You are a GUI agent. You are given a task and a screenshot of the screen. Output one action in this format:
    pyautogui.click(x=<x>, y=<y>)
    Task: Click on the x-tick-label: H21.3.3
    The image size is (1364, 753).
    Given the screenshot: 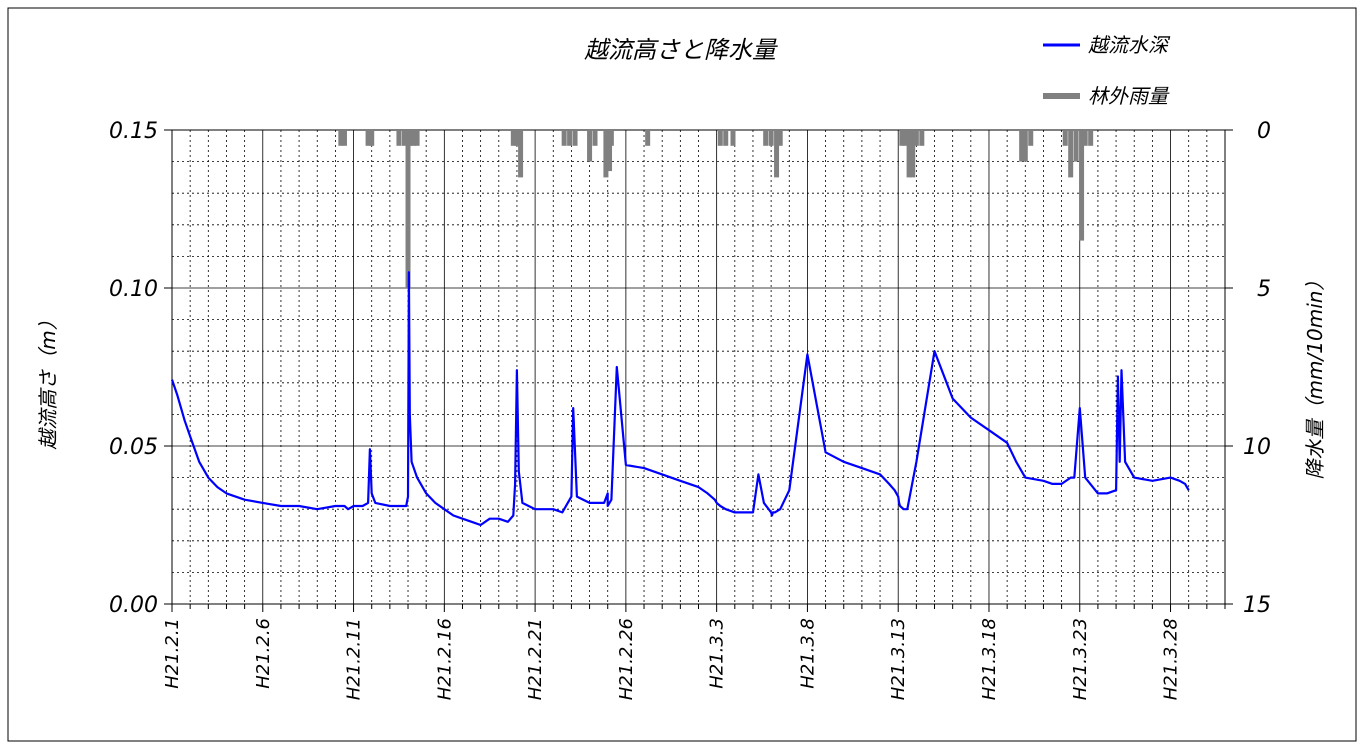 What is the action you would take?
    pyautogui.click(x=717, y=653)
    